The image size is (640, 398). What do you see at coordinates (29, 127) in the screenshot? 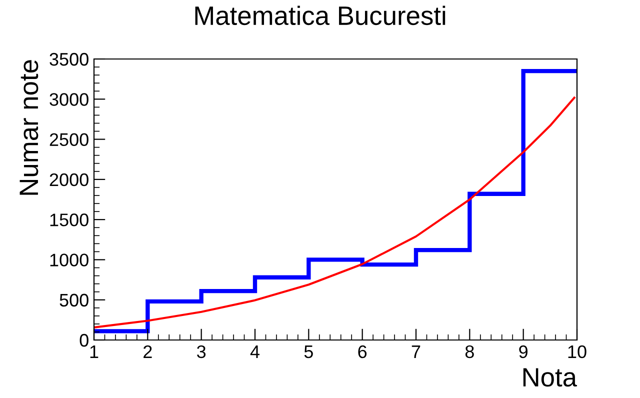
I see `y-axis-title: Numar note` at bounding box center [29, 127].